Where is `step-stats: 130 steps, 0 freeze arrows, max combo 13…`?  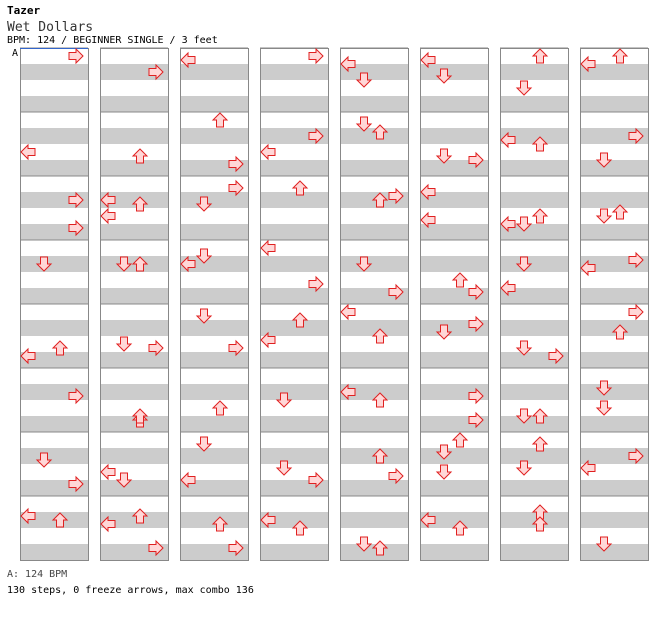
step-stats: 130 steps, 0 freeze arrows, max combo 13… is located at coordinates (130, 590).